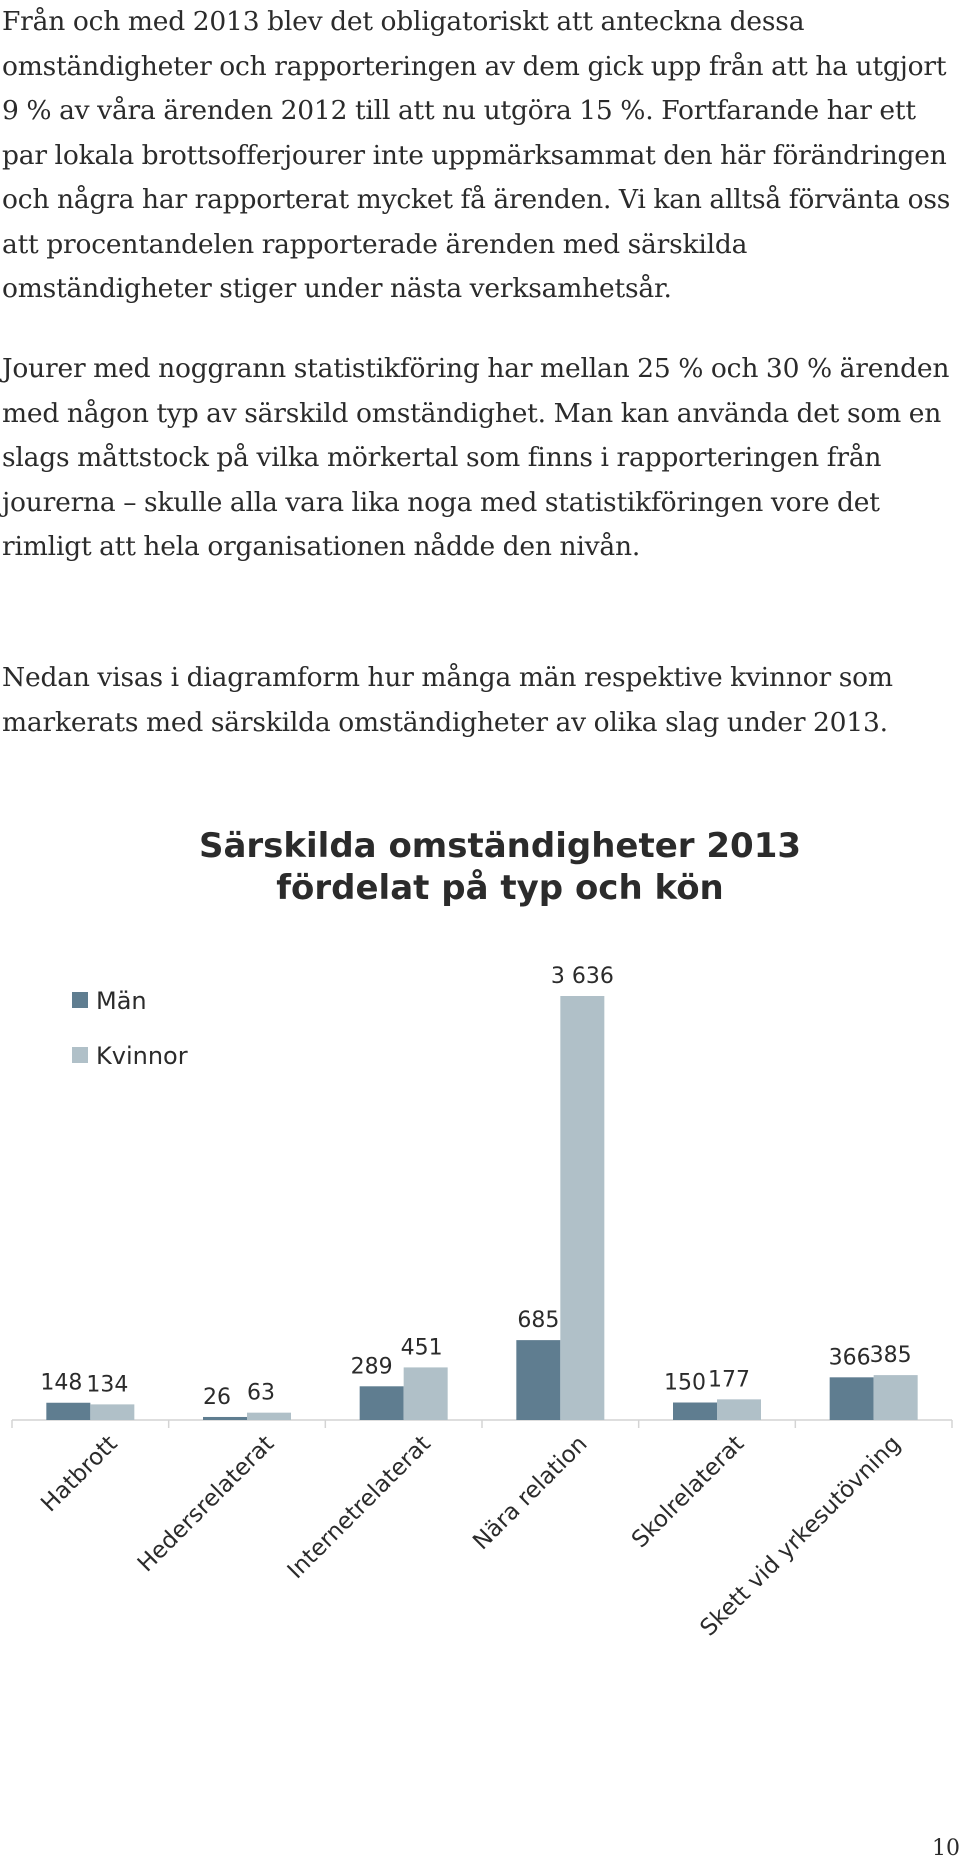 This screenshot has width=960, height=1870. I want to click on data-label: 685, so click(538, 1320).